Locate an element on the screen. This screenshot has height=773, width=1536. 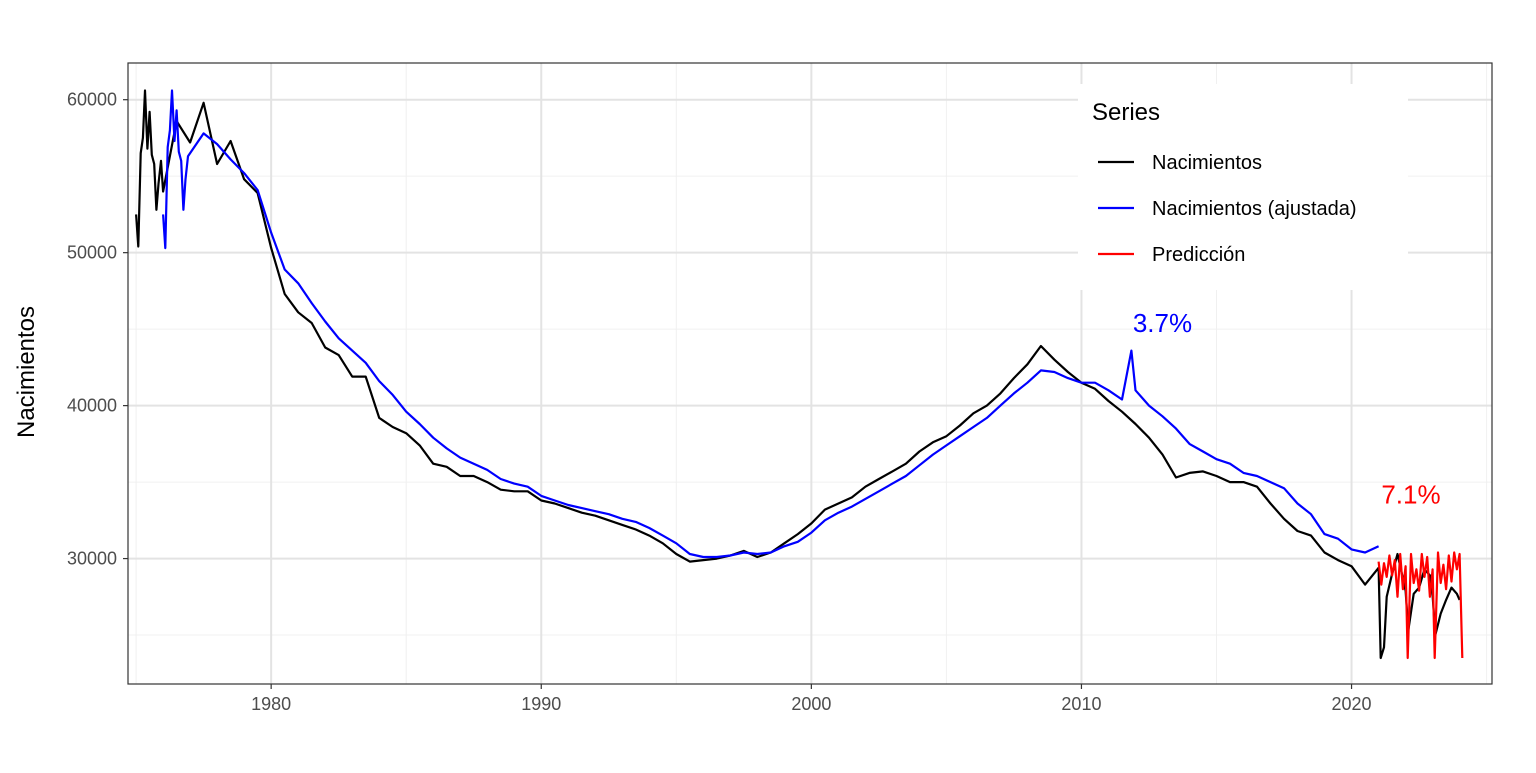
legend-label-1: Nacimientos (ajustada) is located at coordinates (1254, 209).